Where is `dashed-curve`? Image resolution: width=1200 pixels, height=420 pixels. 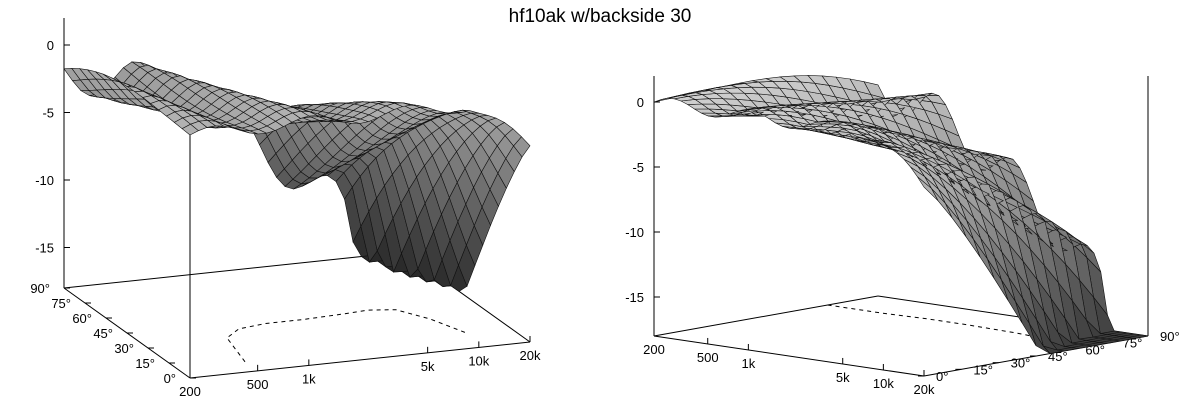 dashed-curve is located at coordinates (347, 336).